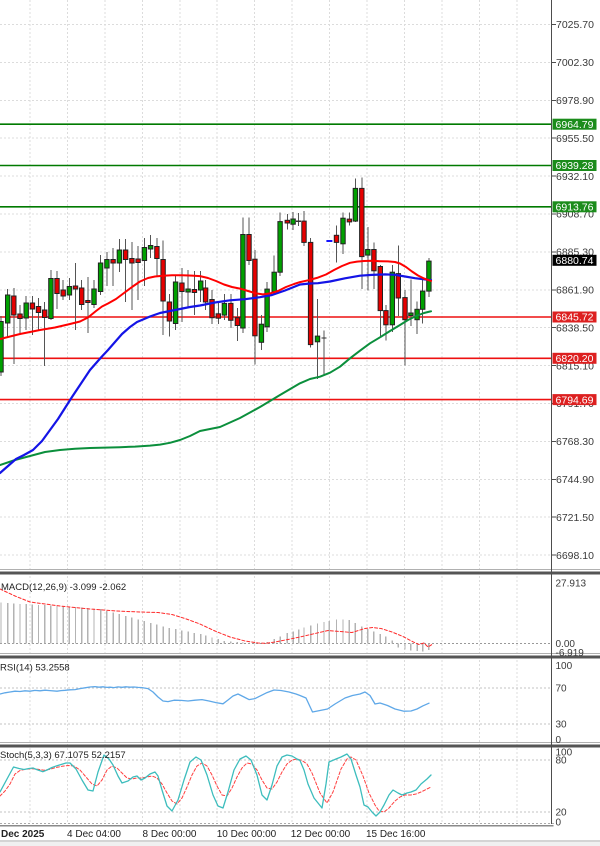 This screenshot has width=600, height=846. Describe the element at coordinates (575, 208) in the screenshot. I see `svg-text: 6913.76` at that location.